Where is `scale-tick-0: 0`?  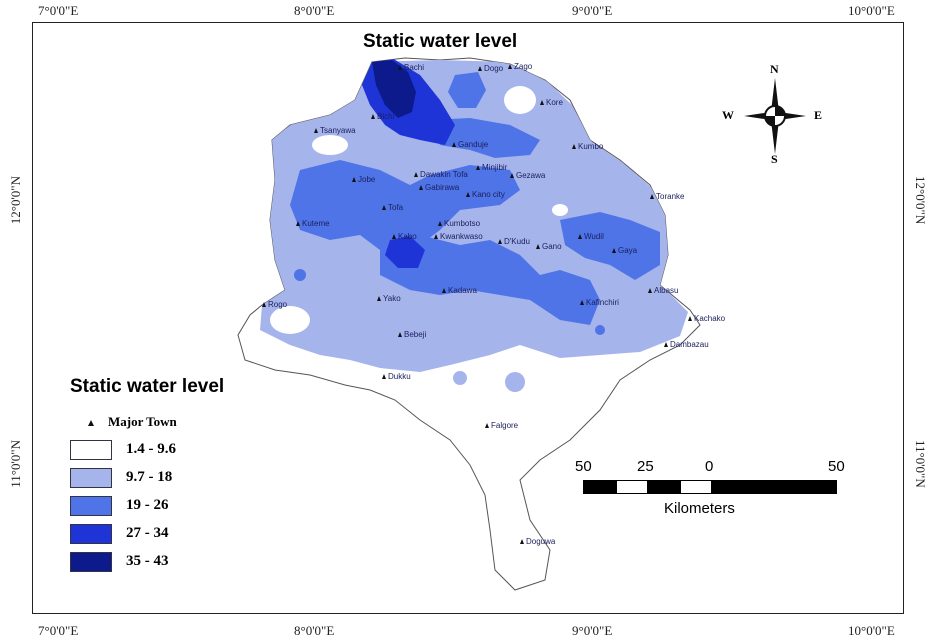
scale-tick-0: 0 is located at coordinates (709, 466).